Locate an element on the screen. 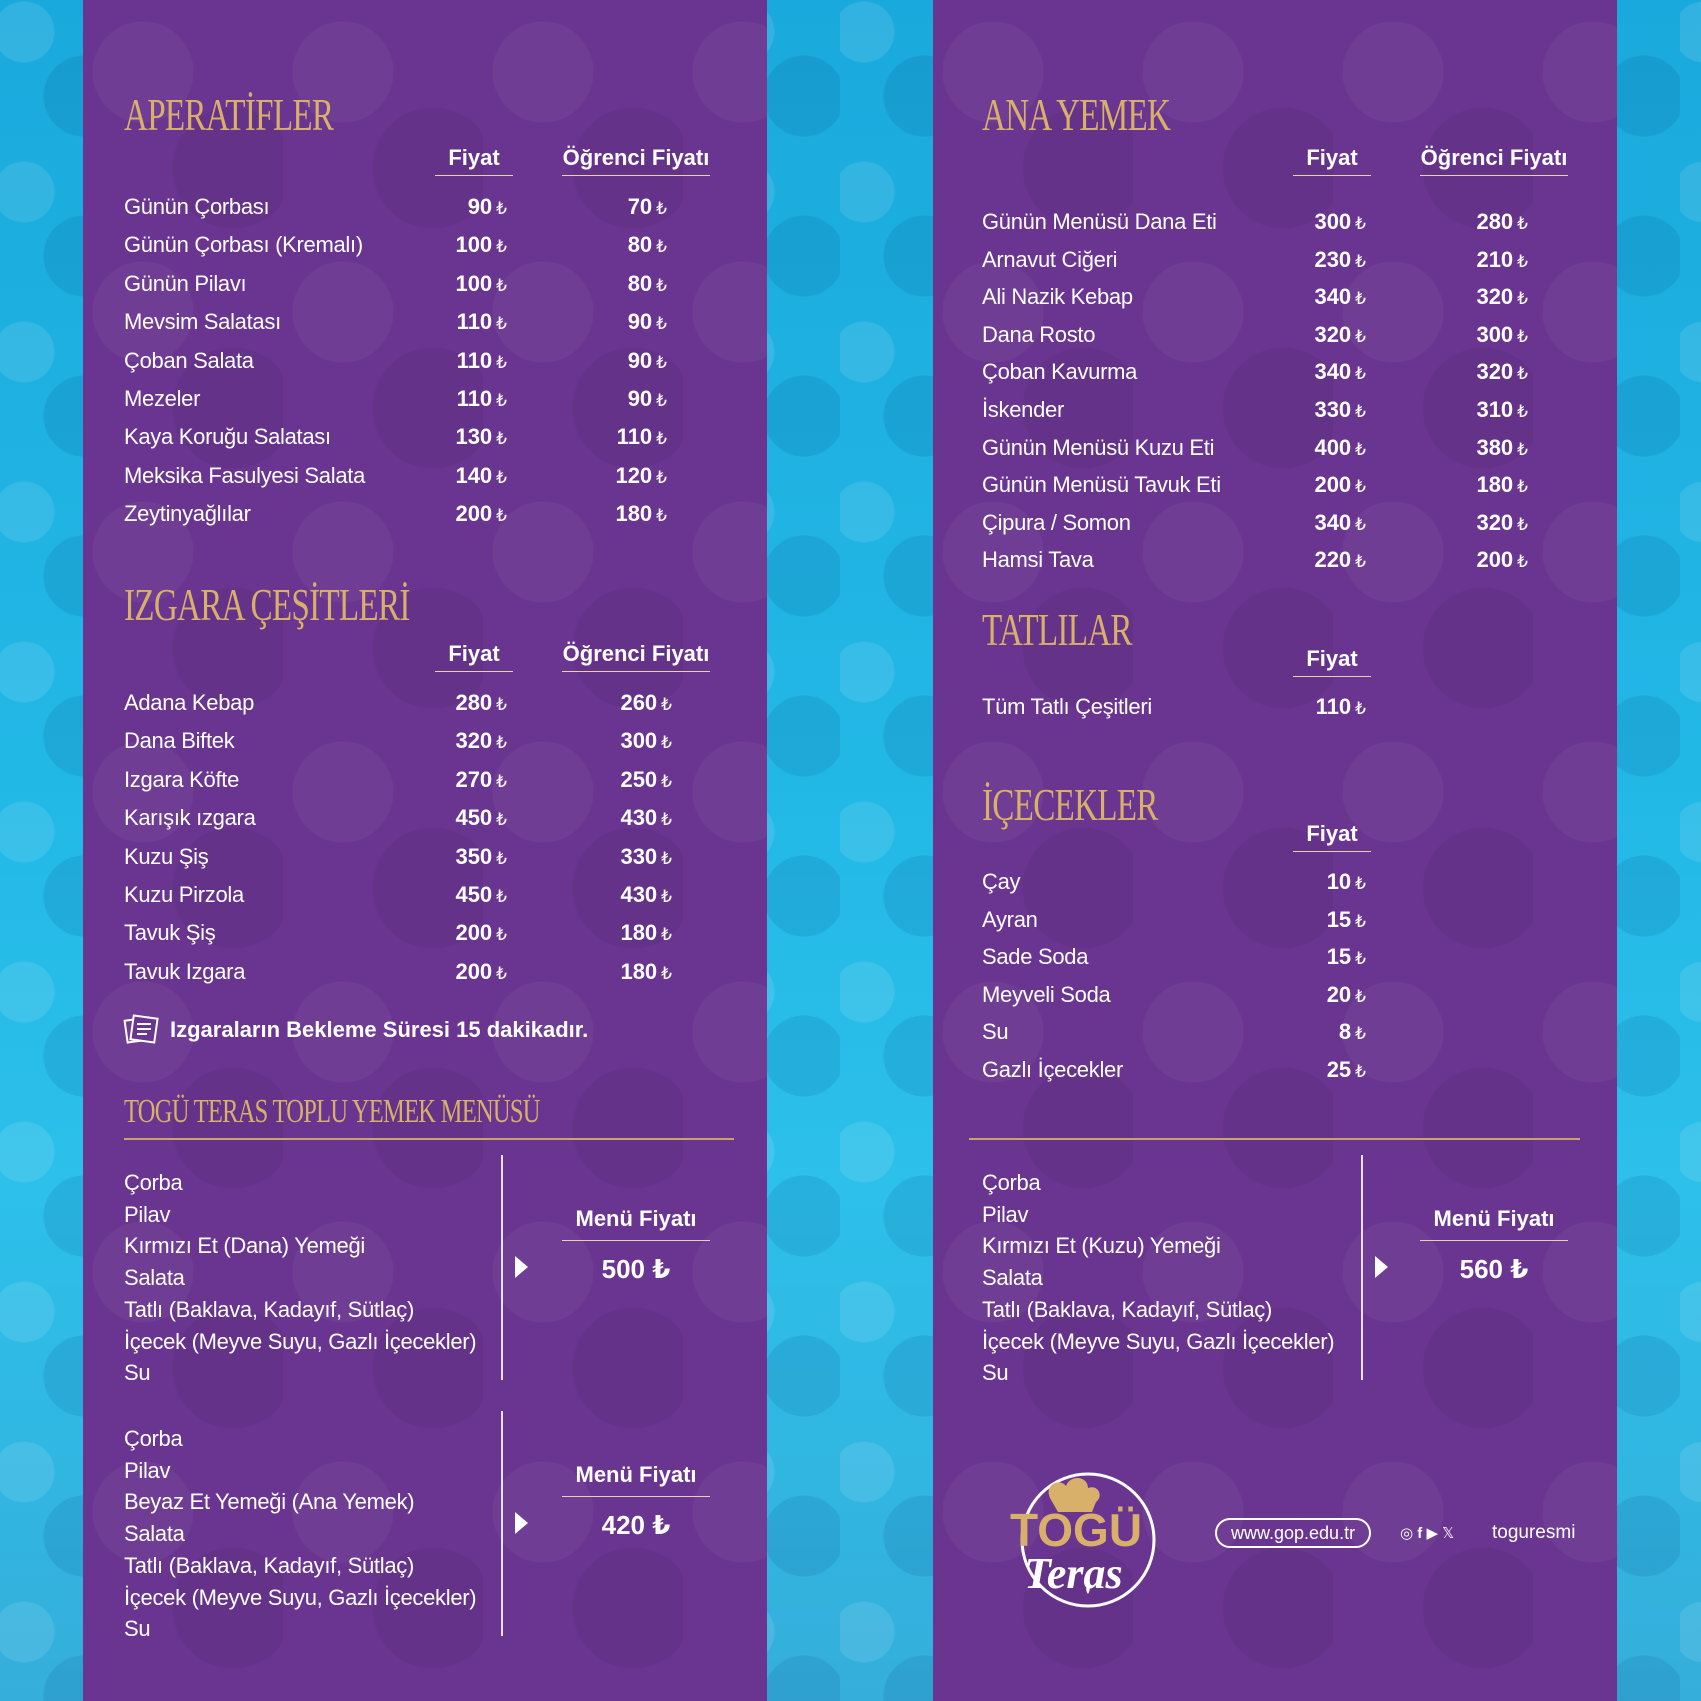 This screenshot has height=1701, width=1701. section-title: IZGARA ÇEŞİTLERİ is located at coordinates (267, 604).